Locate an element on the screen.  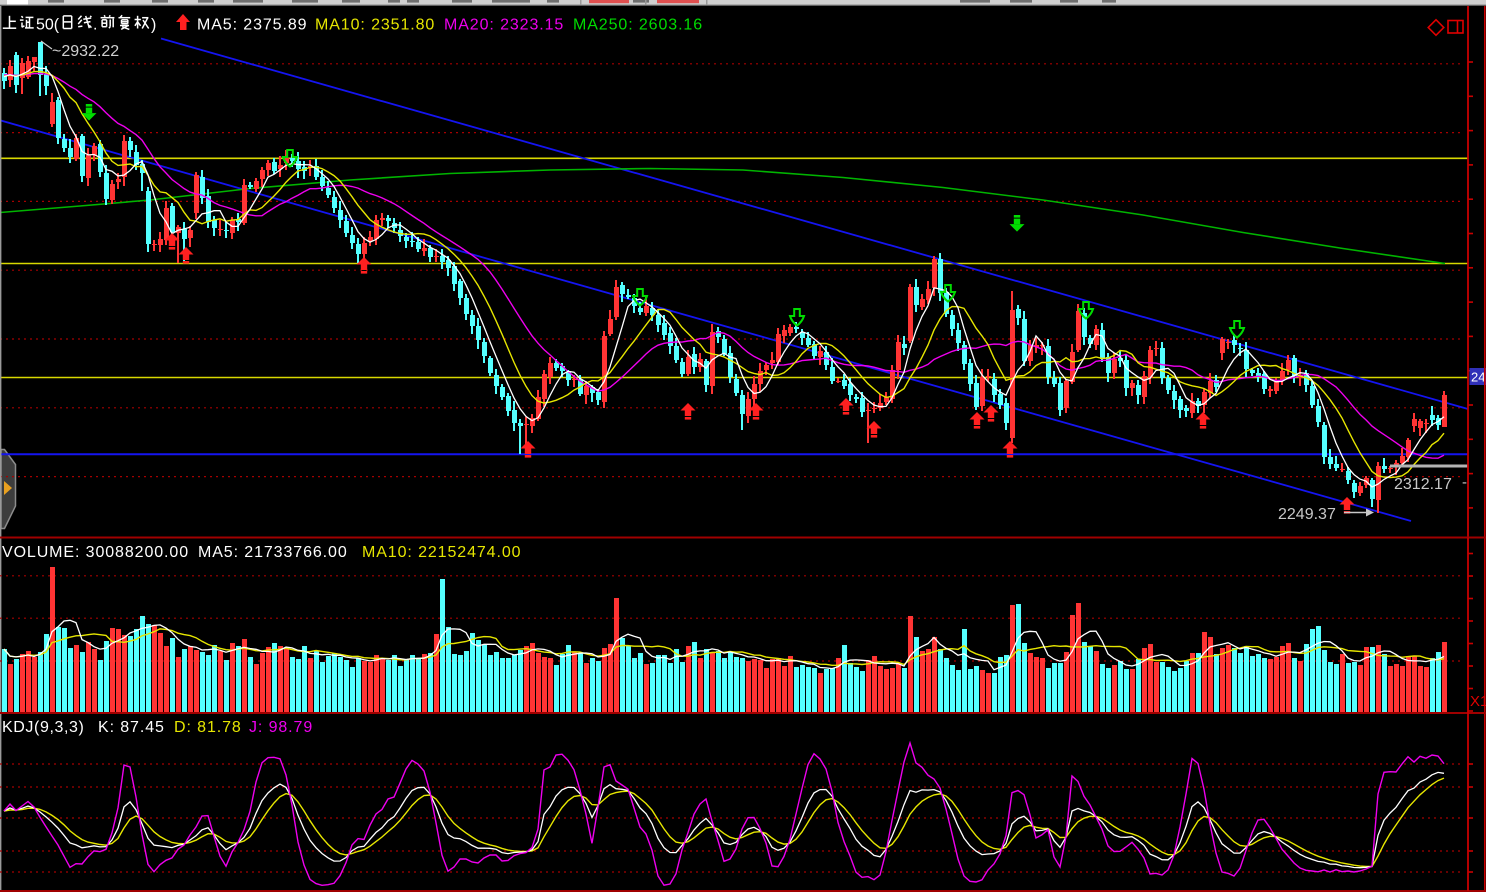
svg-text: MA20: 2323.15 is located at coordinates (504, 25).